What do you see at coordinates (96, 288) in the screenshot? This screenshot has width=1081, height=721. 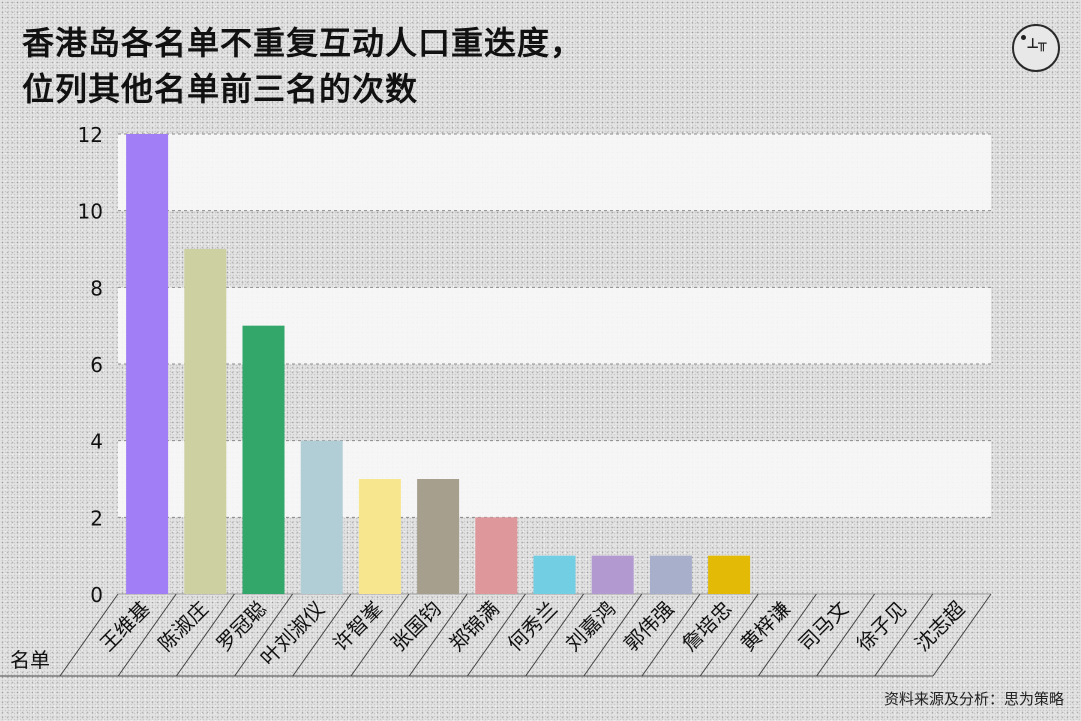 I see `y-tick-label: 8` at bounding box center [96, 288].